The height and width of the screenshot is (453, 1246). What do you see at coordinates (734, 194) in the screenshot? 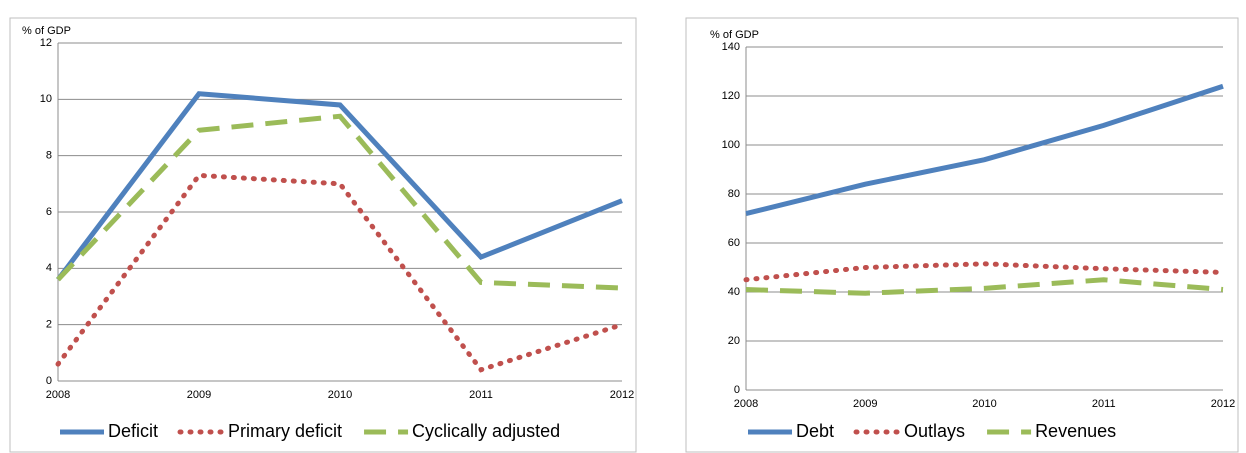
I see `y-tick-label: 80` at bounding box center [734, 194].